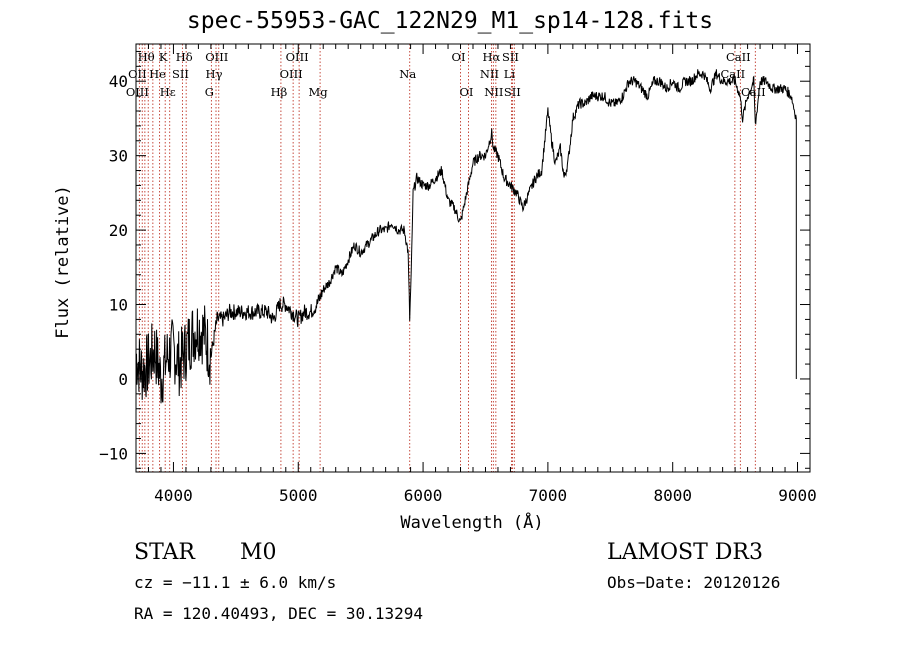 This screenshot has height=649, width=900. I want to click on y-tick-label: 40, so click(118, 81).